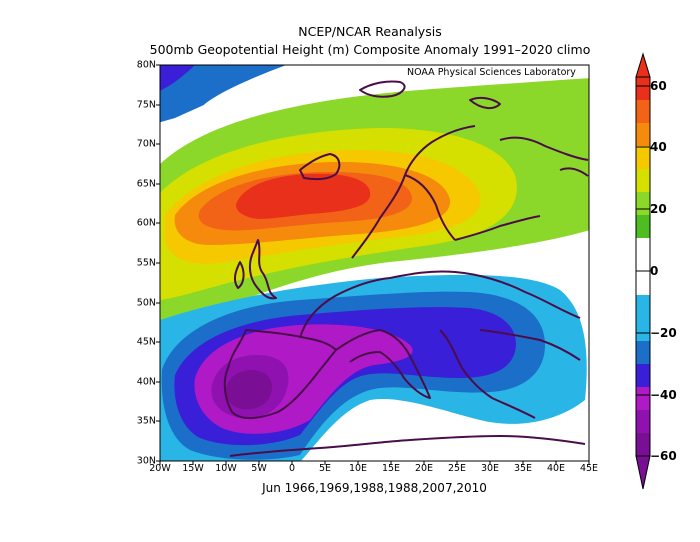 The width and height of the screenshot is (700, 542). Describe the element at coordinates (589, 468) in the screenshot. I see `x-tick-label: 45E` at that location.